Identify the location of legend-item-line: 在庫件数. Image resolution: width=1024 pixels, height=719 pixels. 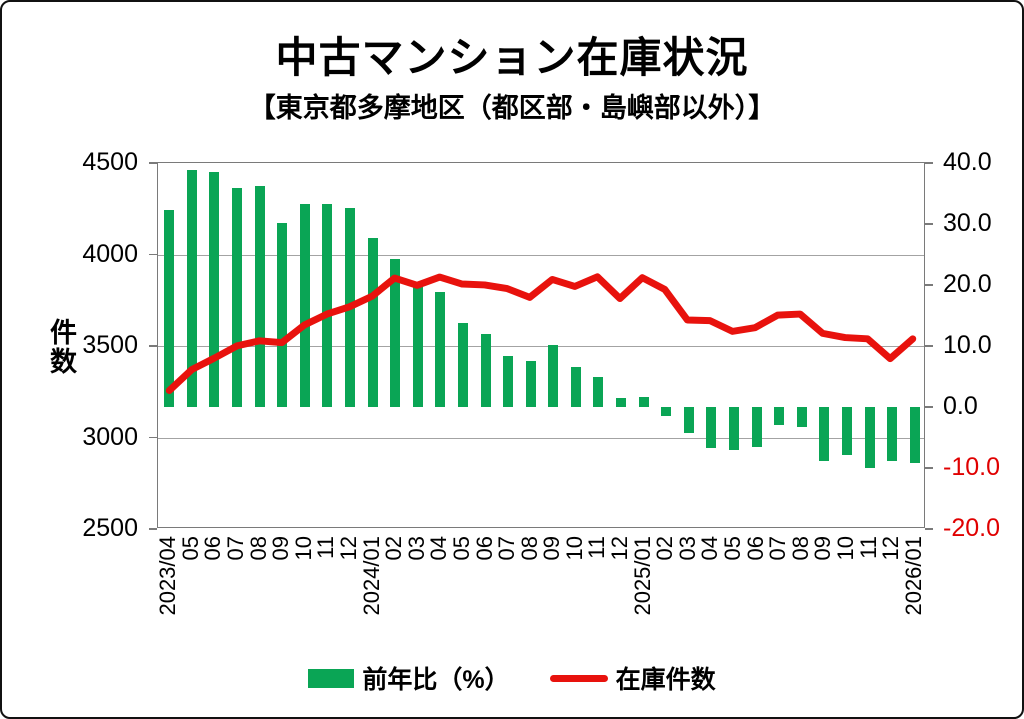
(632, 678).